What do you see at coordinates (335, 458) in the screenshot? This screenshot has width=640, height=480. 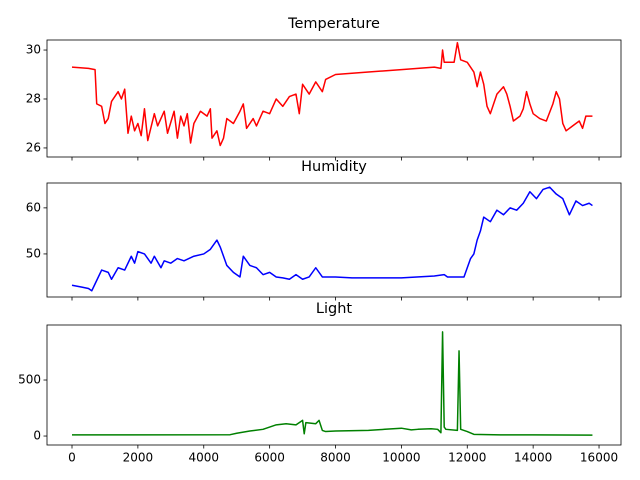 I see `x-tick-label: 8000` at bounding box center [335, 458].